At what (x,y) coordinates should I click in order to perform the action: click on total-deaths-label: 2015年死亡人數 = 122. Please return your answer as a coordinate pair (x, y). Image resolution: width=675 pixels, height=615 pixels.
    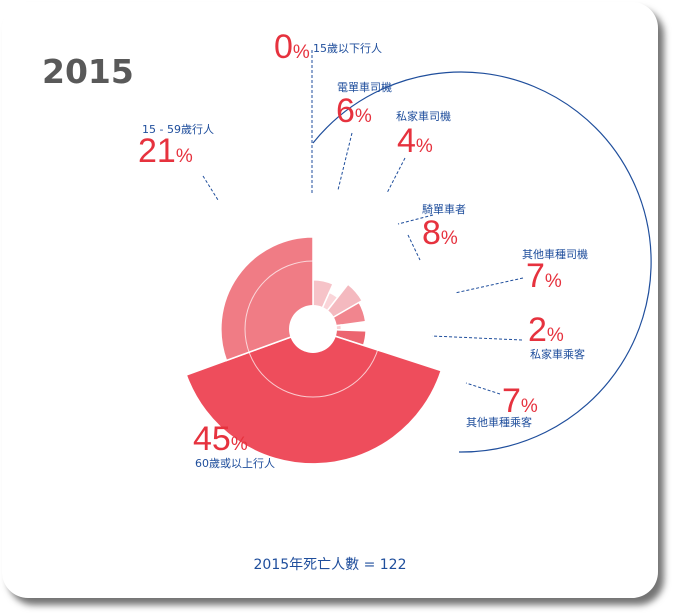
    Looking at the image, I should click on (330, 565).